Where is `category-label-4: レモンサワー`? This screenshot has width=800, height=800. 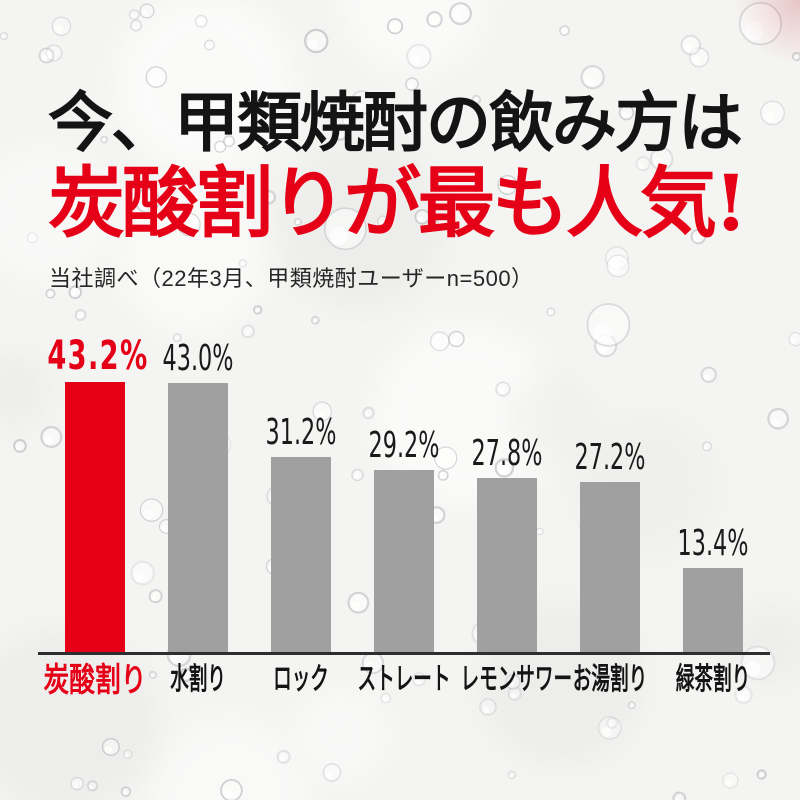
category-label-4: レモンサワー is located at coordinates (516, 679).